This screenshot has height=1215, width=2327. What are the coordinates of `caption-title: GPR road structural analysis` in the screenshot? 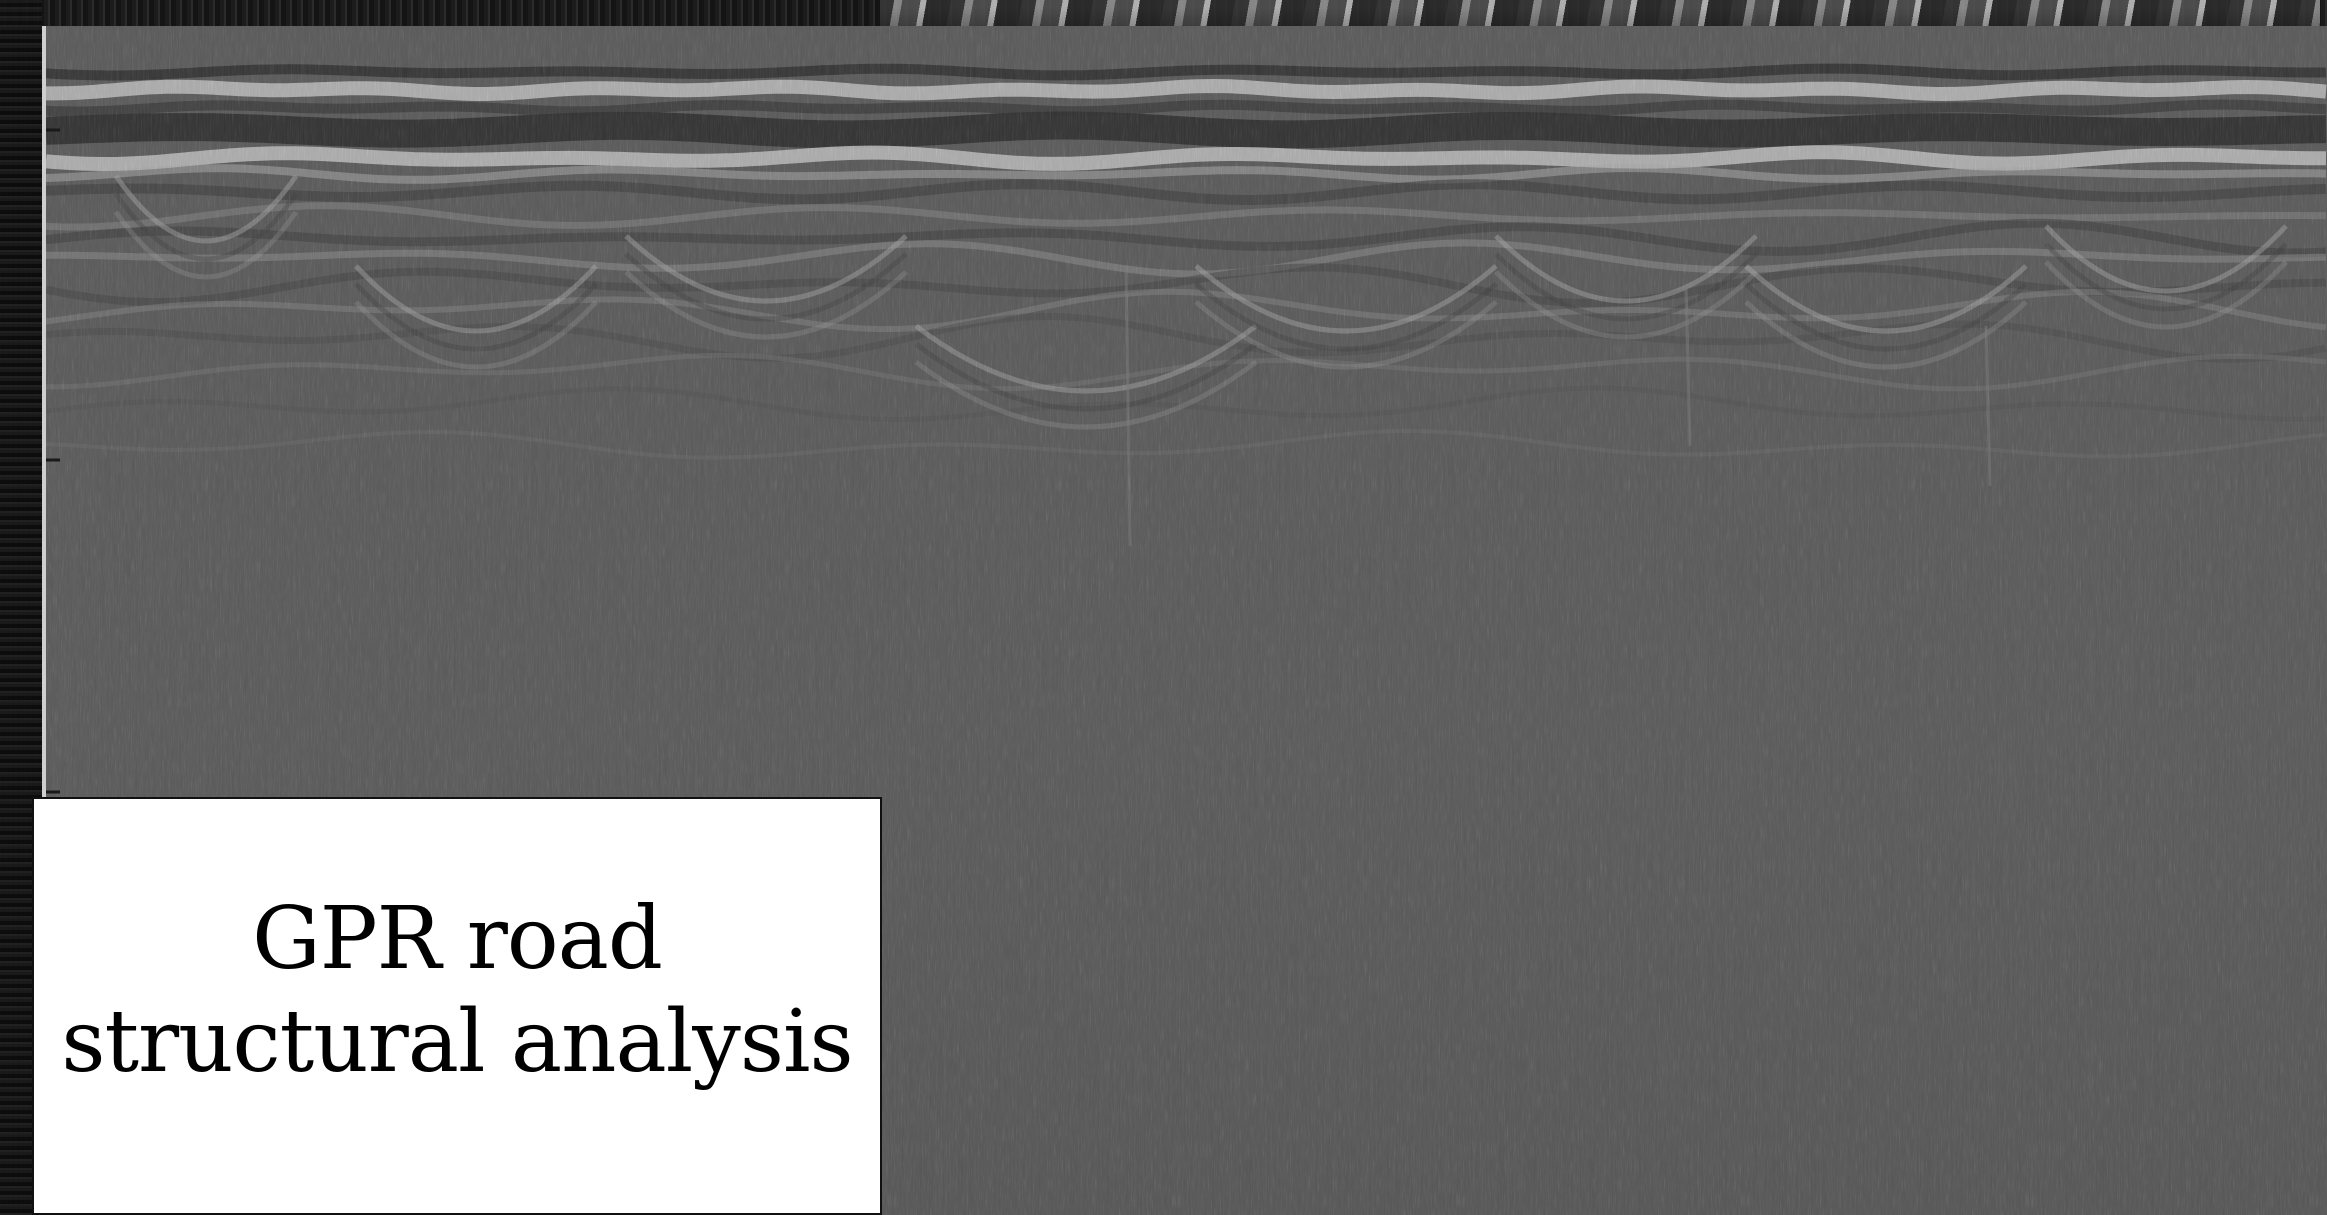 It's located at (457, 990).